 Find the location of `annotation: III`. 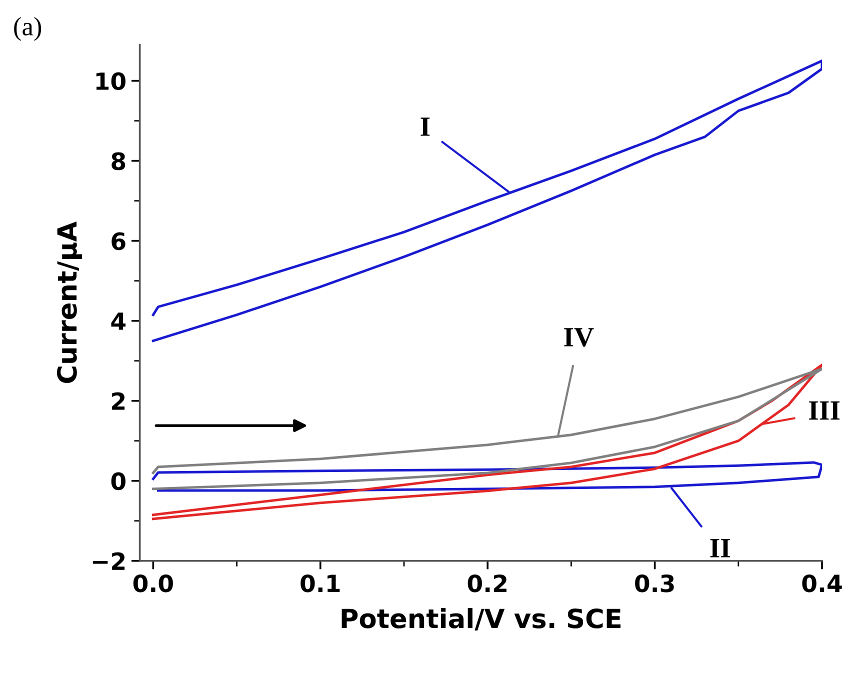

annotation: III is located at coordinates (824, 410).